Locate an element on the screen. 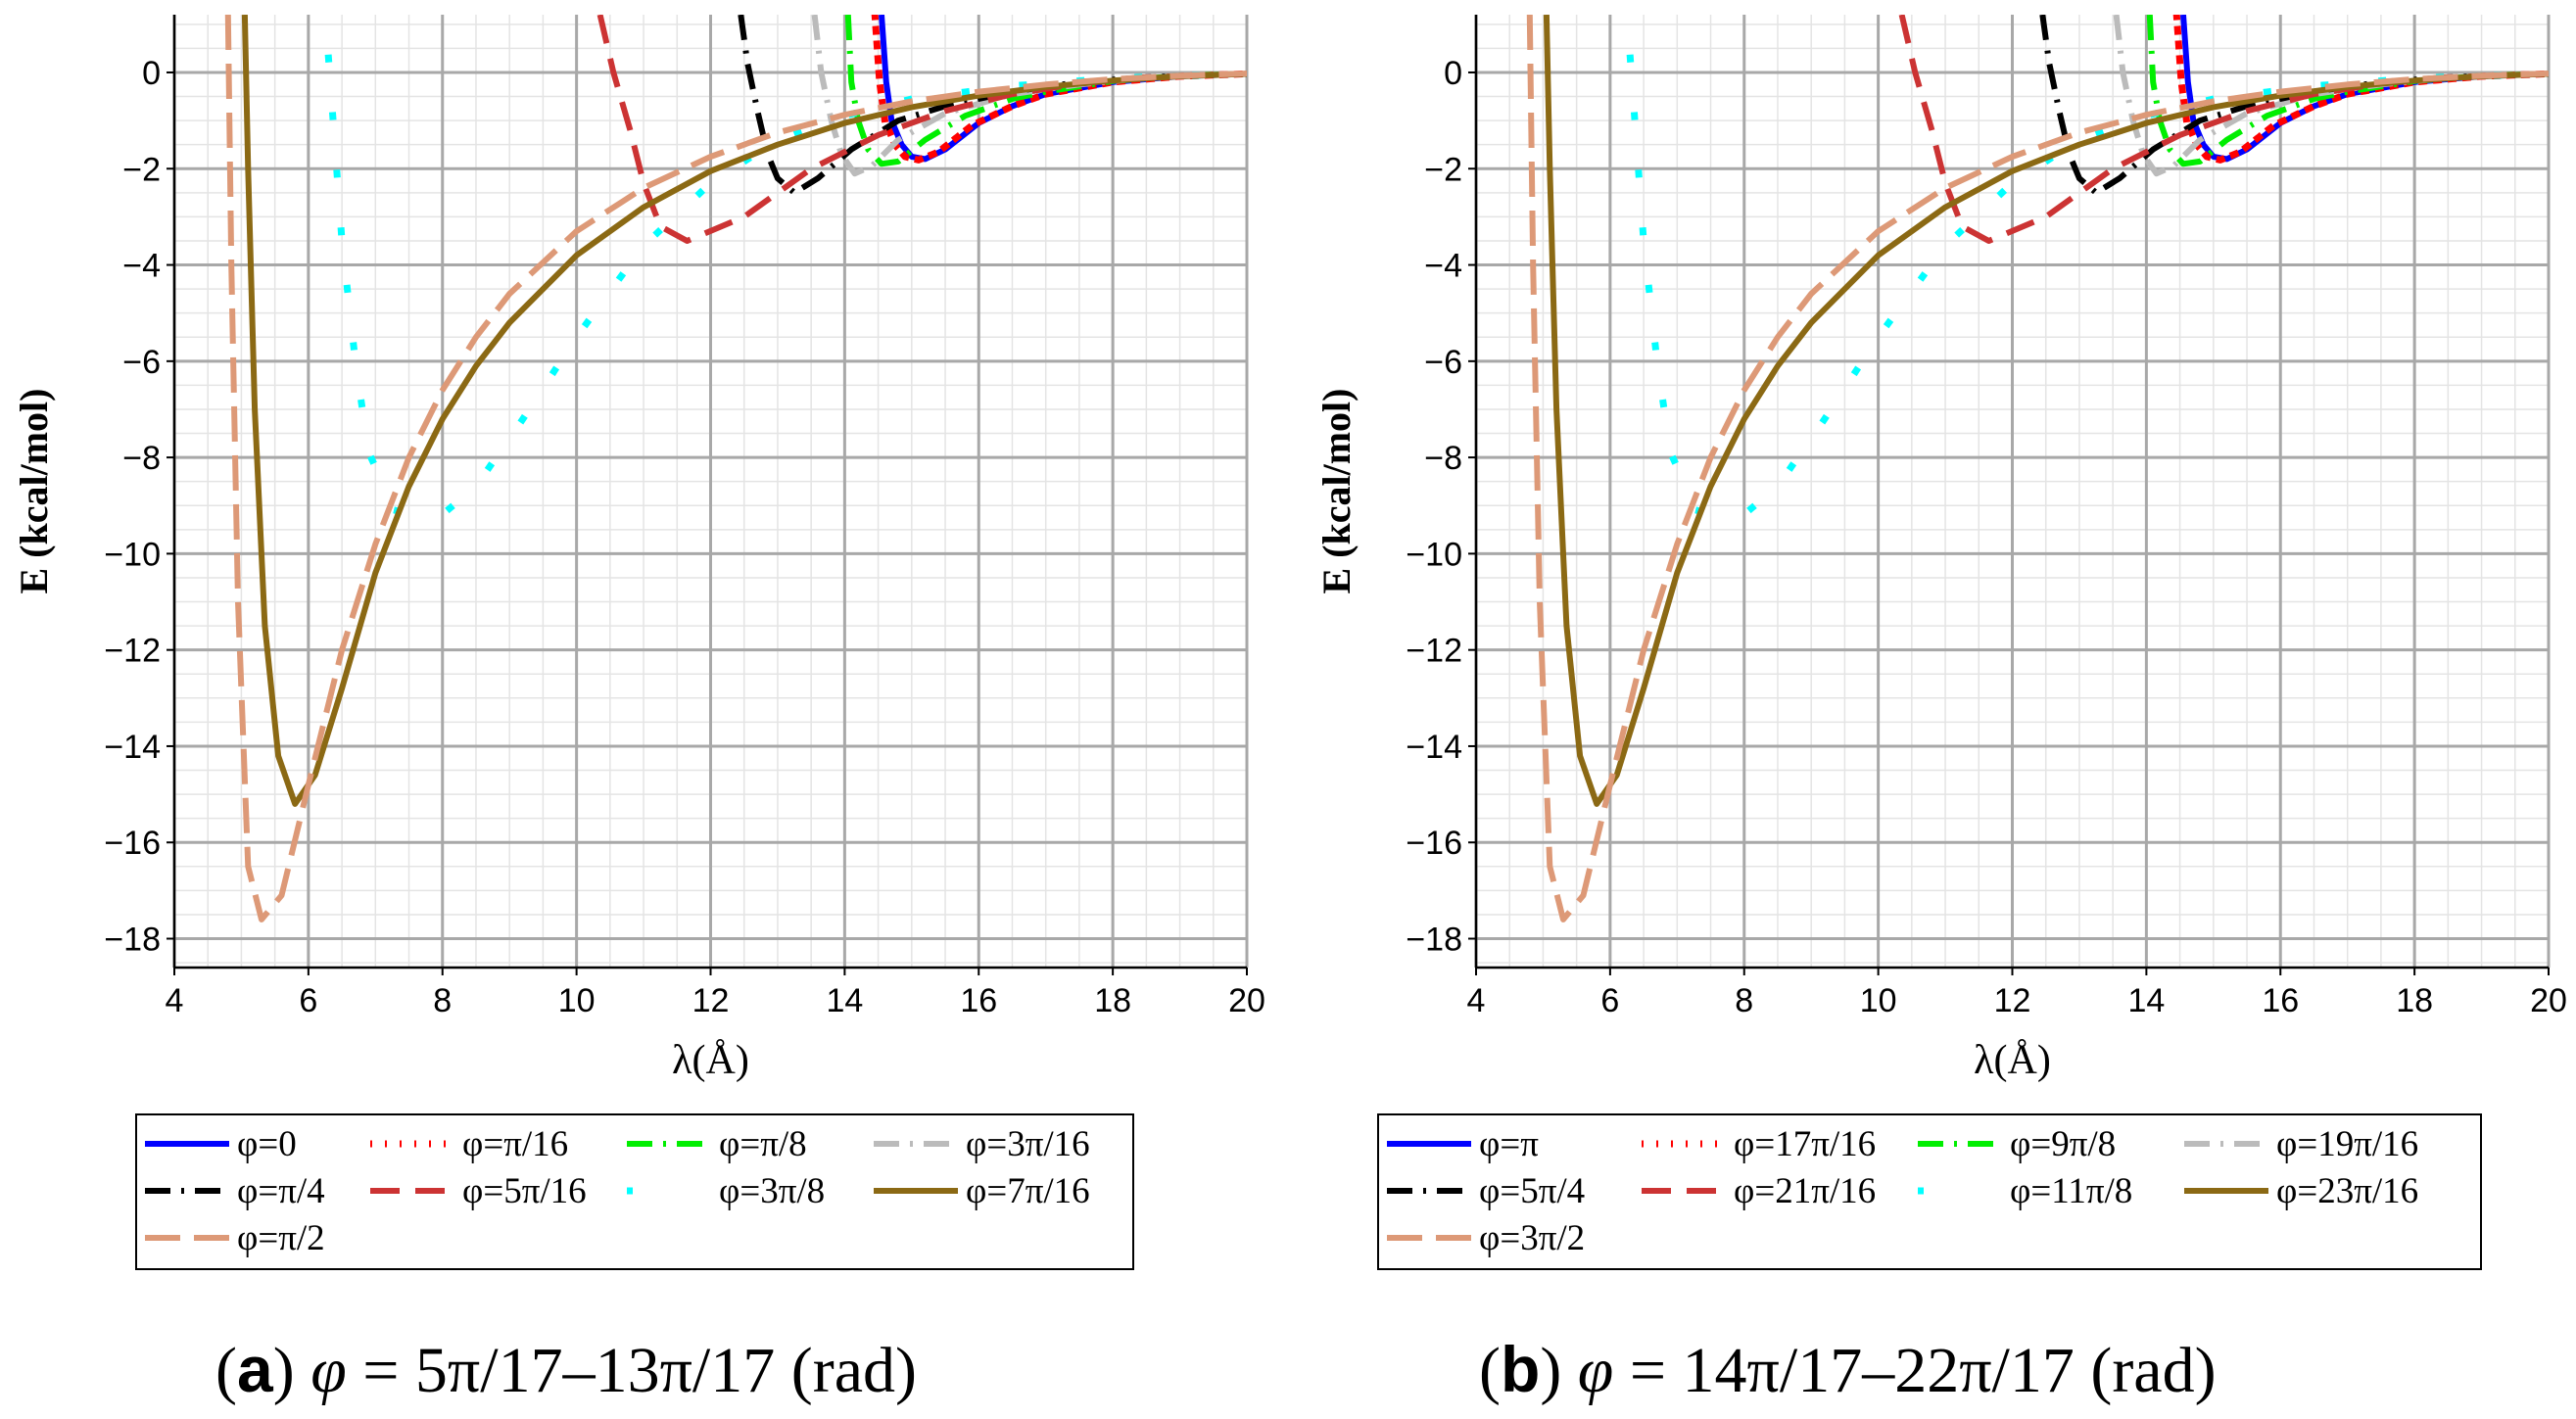  y-tick-label: −6 is located at coordinates (1443, 362).